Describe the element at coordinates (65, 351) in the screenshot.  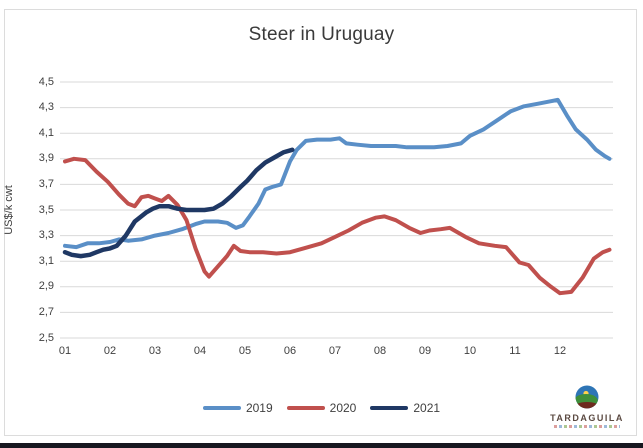
I see `x-tick-label: 01` at that location.